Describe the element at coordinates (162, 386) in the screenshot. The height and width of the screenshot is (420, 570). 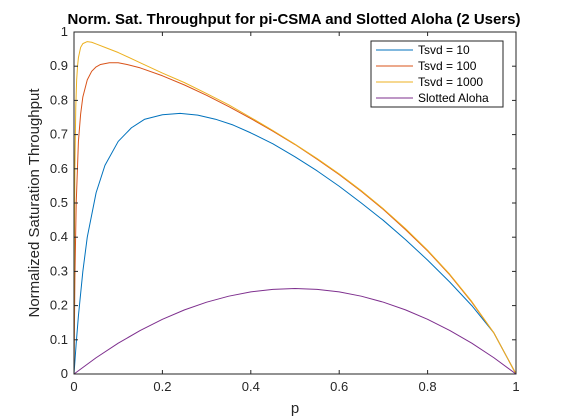
I see `x-tick-label: 0.2` at that location.